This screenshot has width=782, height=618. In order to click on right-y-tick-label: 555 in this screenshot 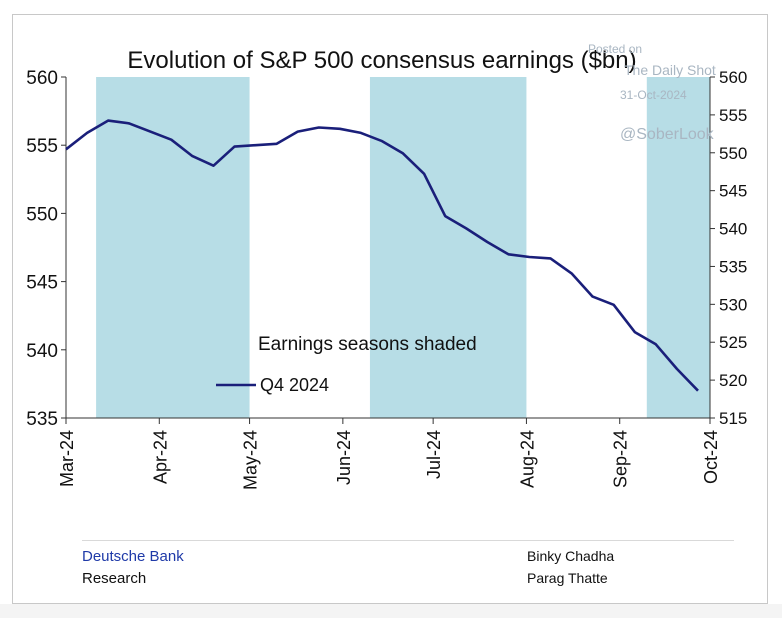, I will do `click(733, 115)`.